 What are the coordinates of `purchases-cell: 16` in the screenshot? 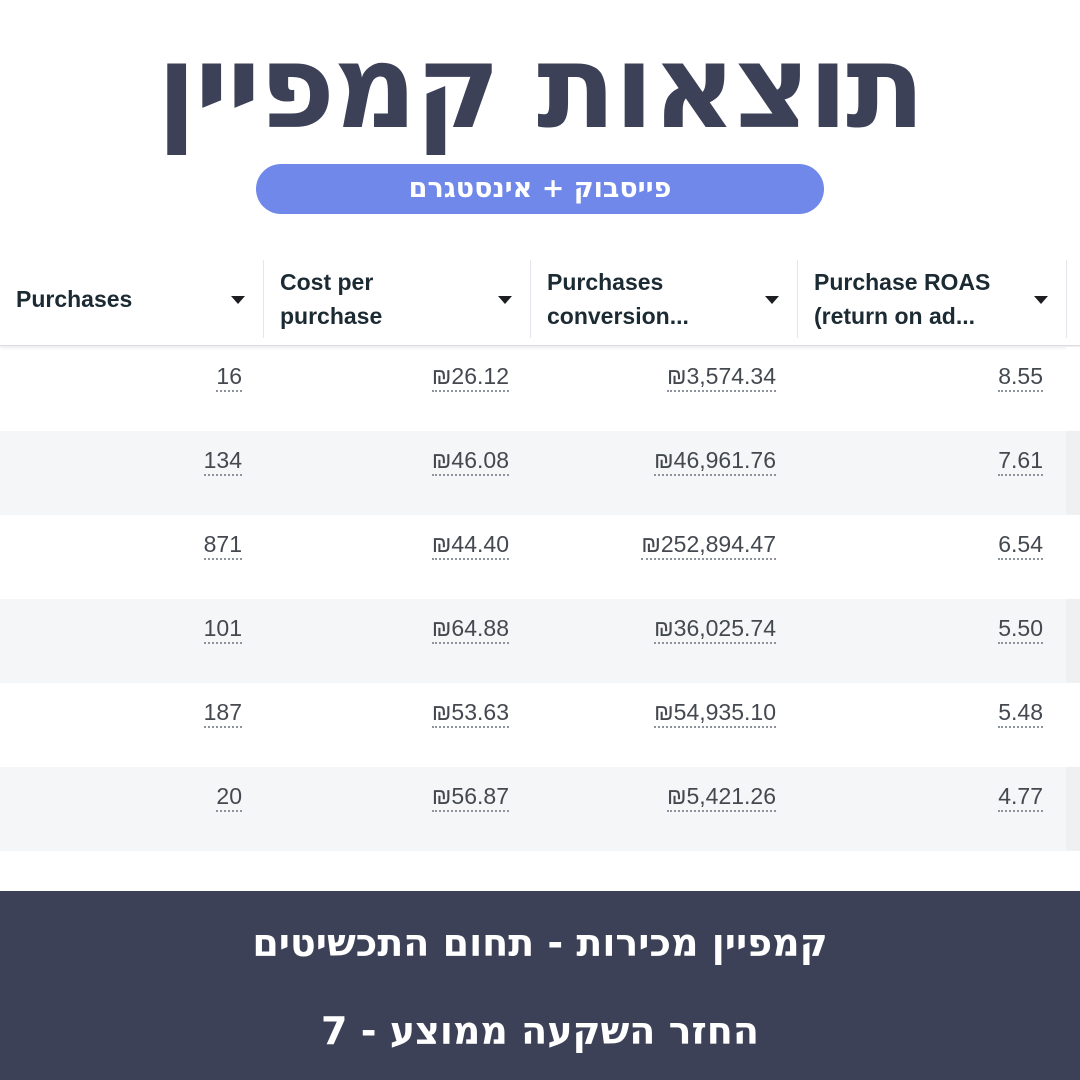 It's located at (121, 376).